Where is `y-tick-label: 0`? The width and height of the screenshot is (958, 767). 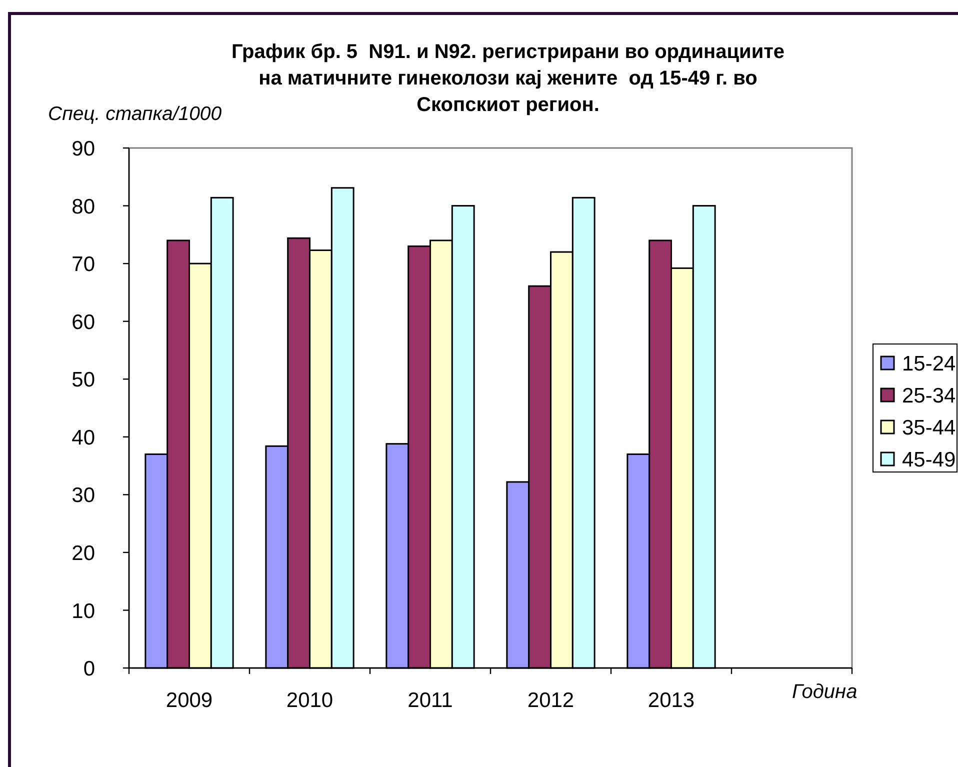
y-tick-label: 0 is located at coordinates (89, 669).